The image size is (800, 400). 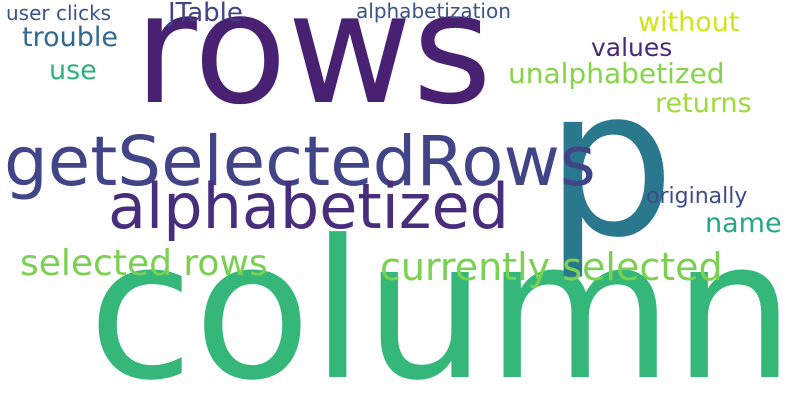 What do you see at coordinates (689, 22) in the screenshot?
I see `word-without: without` at bounding box center [689, 22].